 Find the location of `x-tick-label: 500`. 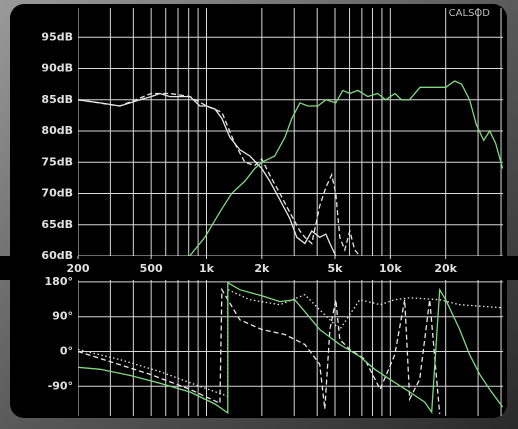

x-tick-label: 500 is located at coordinates (151, 268).